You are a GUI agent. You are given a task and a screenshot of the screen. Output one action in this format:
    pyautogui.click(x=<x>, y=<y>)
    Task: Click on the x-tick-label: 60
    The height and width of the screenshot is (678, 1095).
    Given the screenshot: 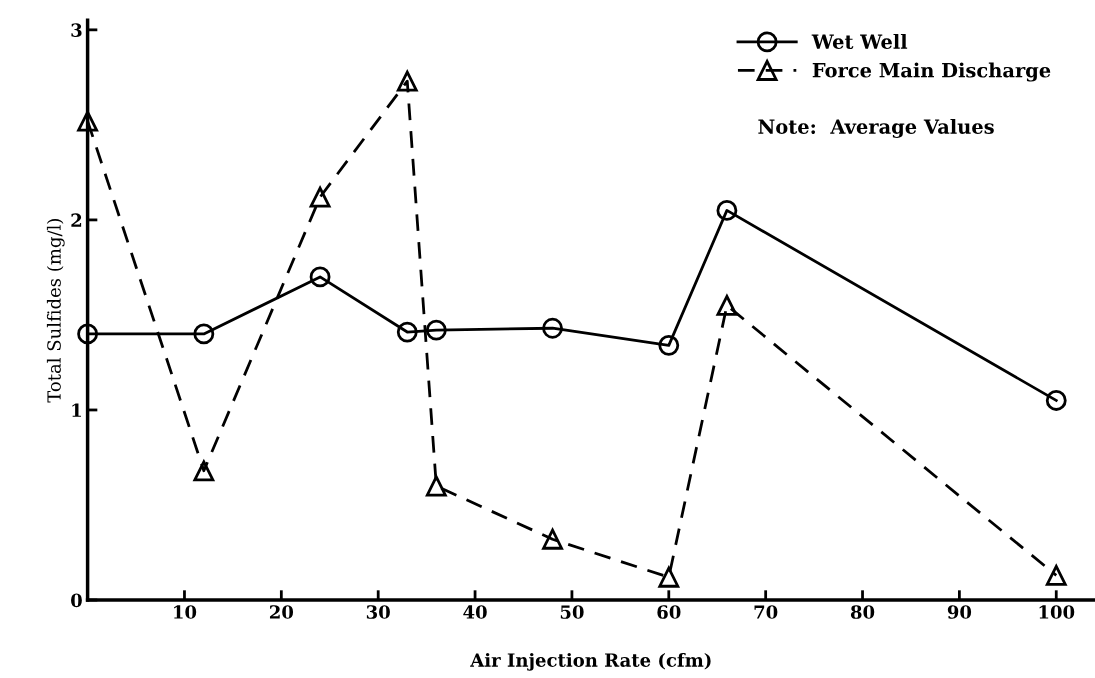 What is the action you would take?
    pyautogui.click(x=669, y=612)
    